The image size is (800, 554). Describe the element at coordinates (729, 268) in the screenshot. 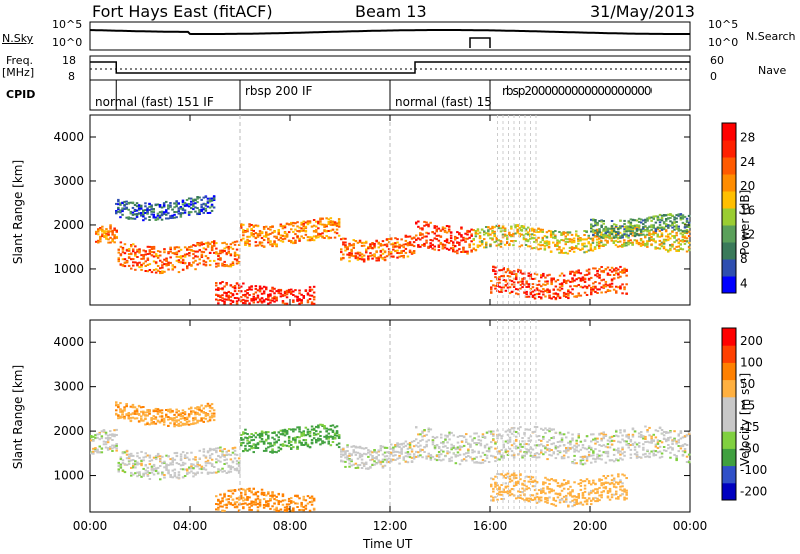

I see `power-colorbar-segment` at that location.